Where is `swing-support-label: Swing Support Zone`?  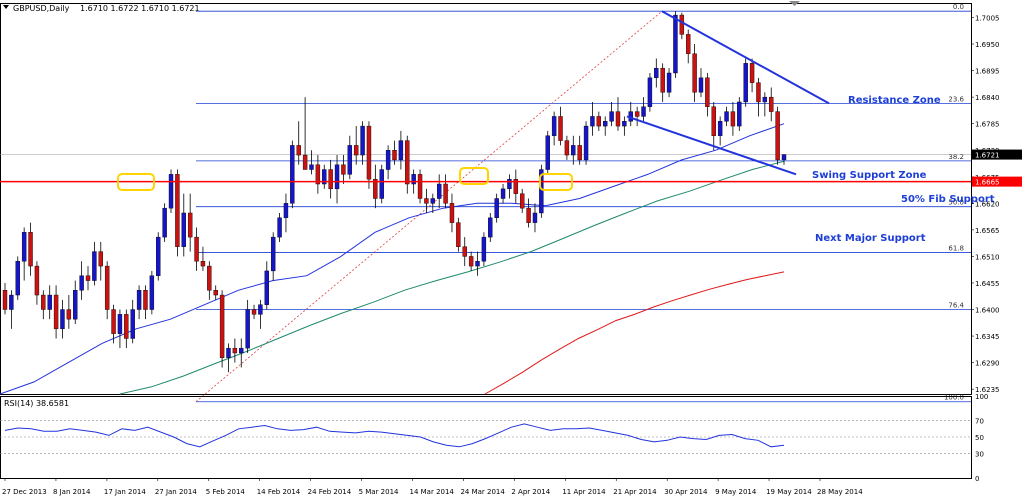
swing-support-label: Swing Support Zone is located at coordinates (869, 175).